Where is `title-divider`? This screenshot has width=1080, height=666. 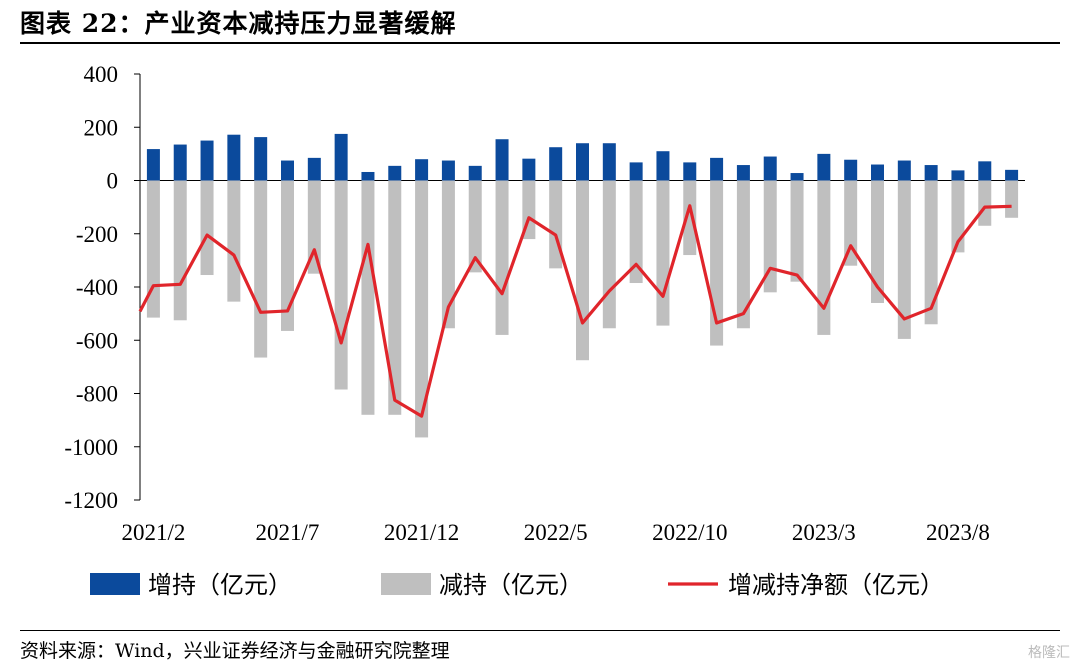 title-divider is located at coordinates (540, 43).